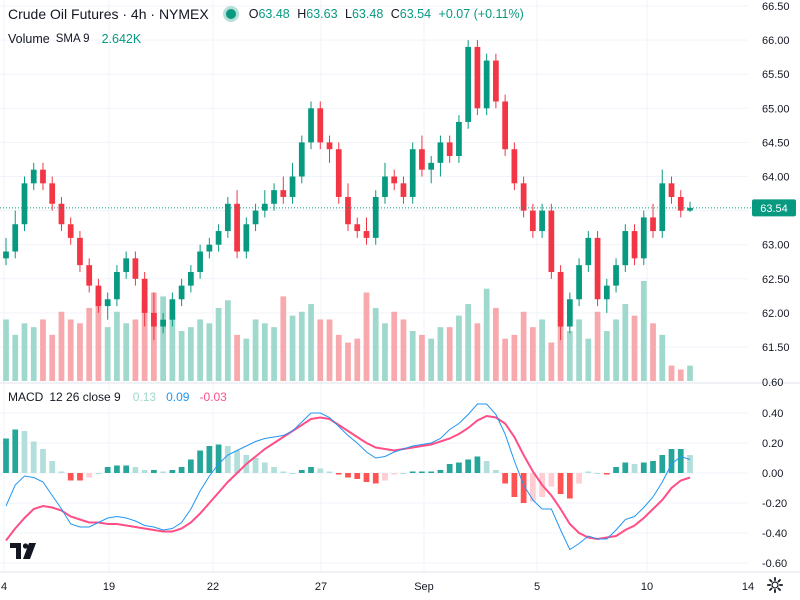  I want to click on market-status-icon, so click(230, 14).